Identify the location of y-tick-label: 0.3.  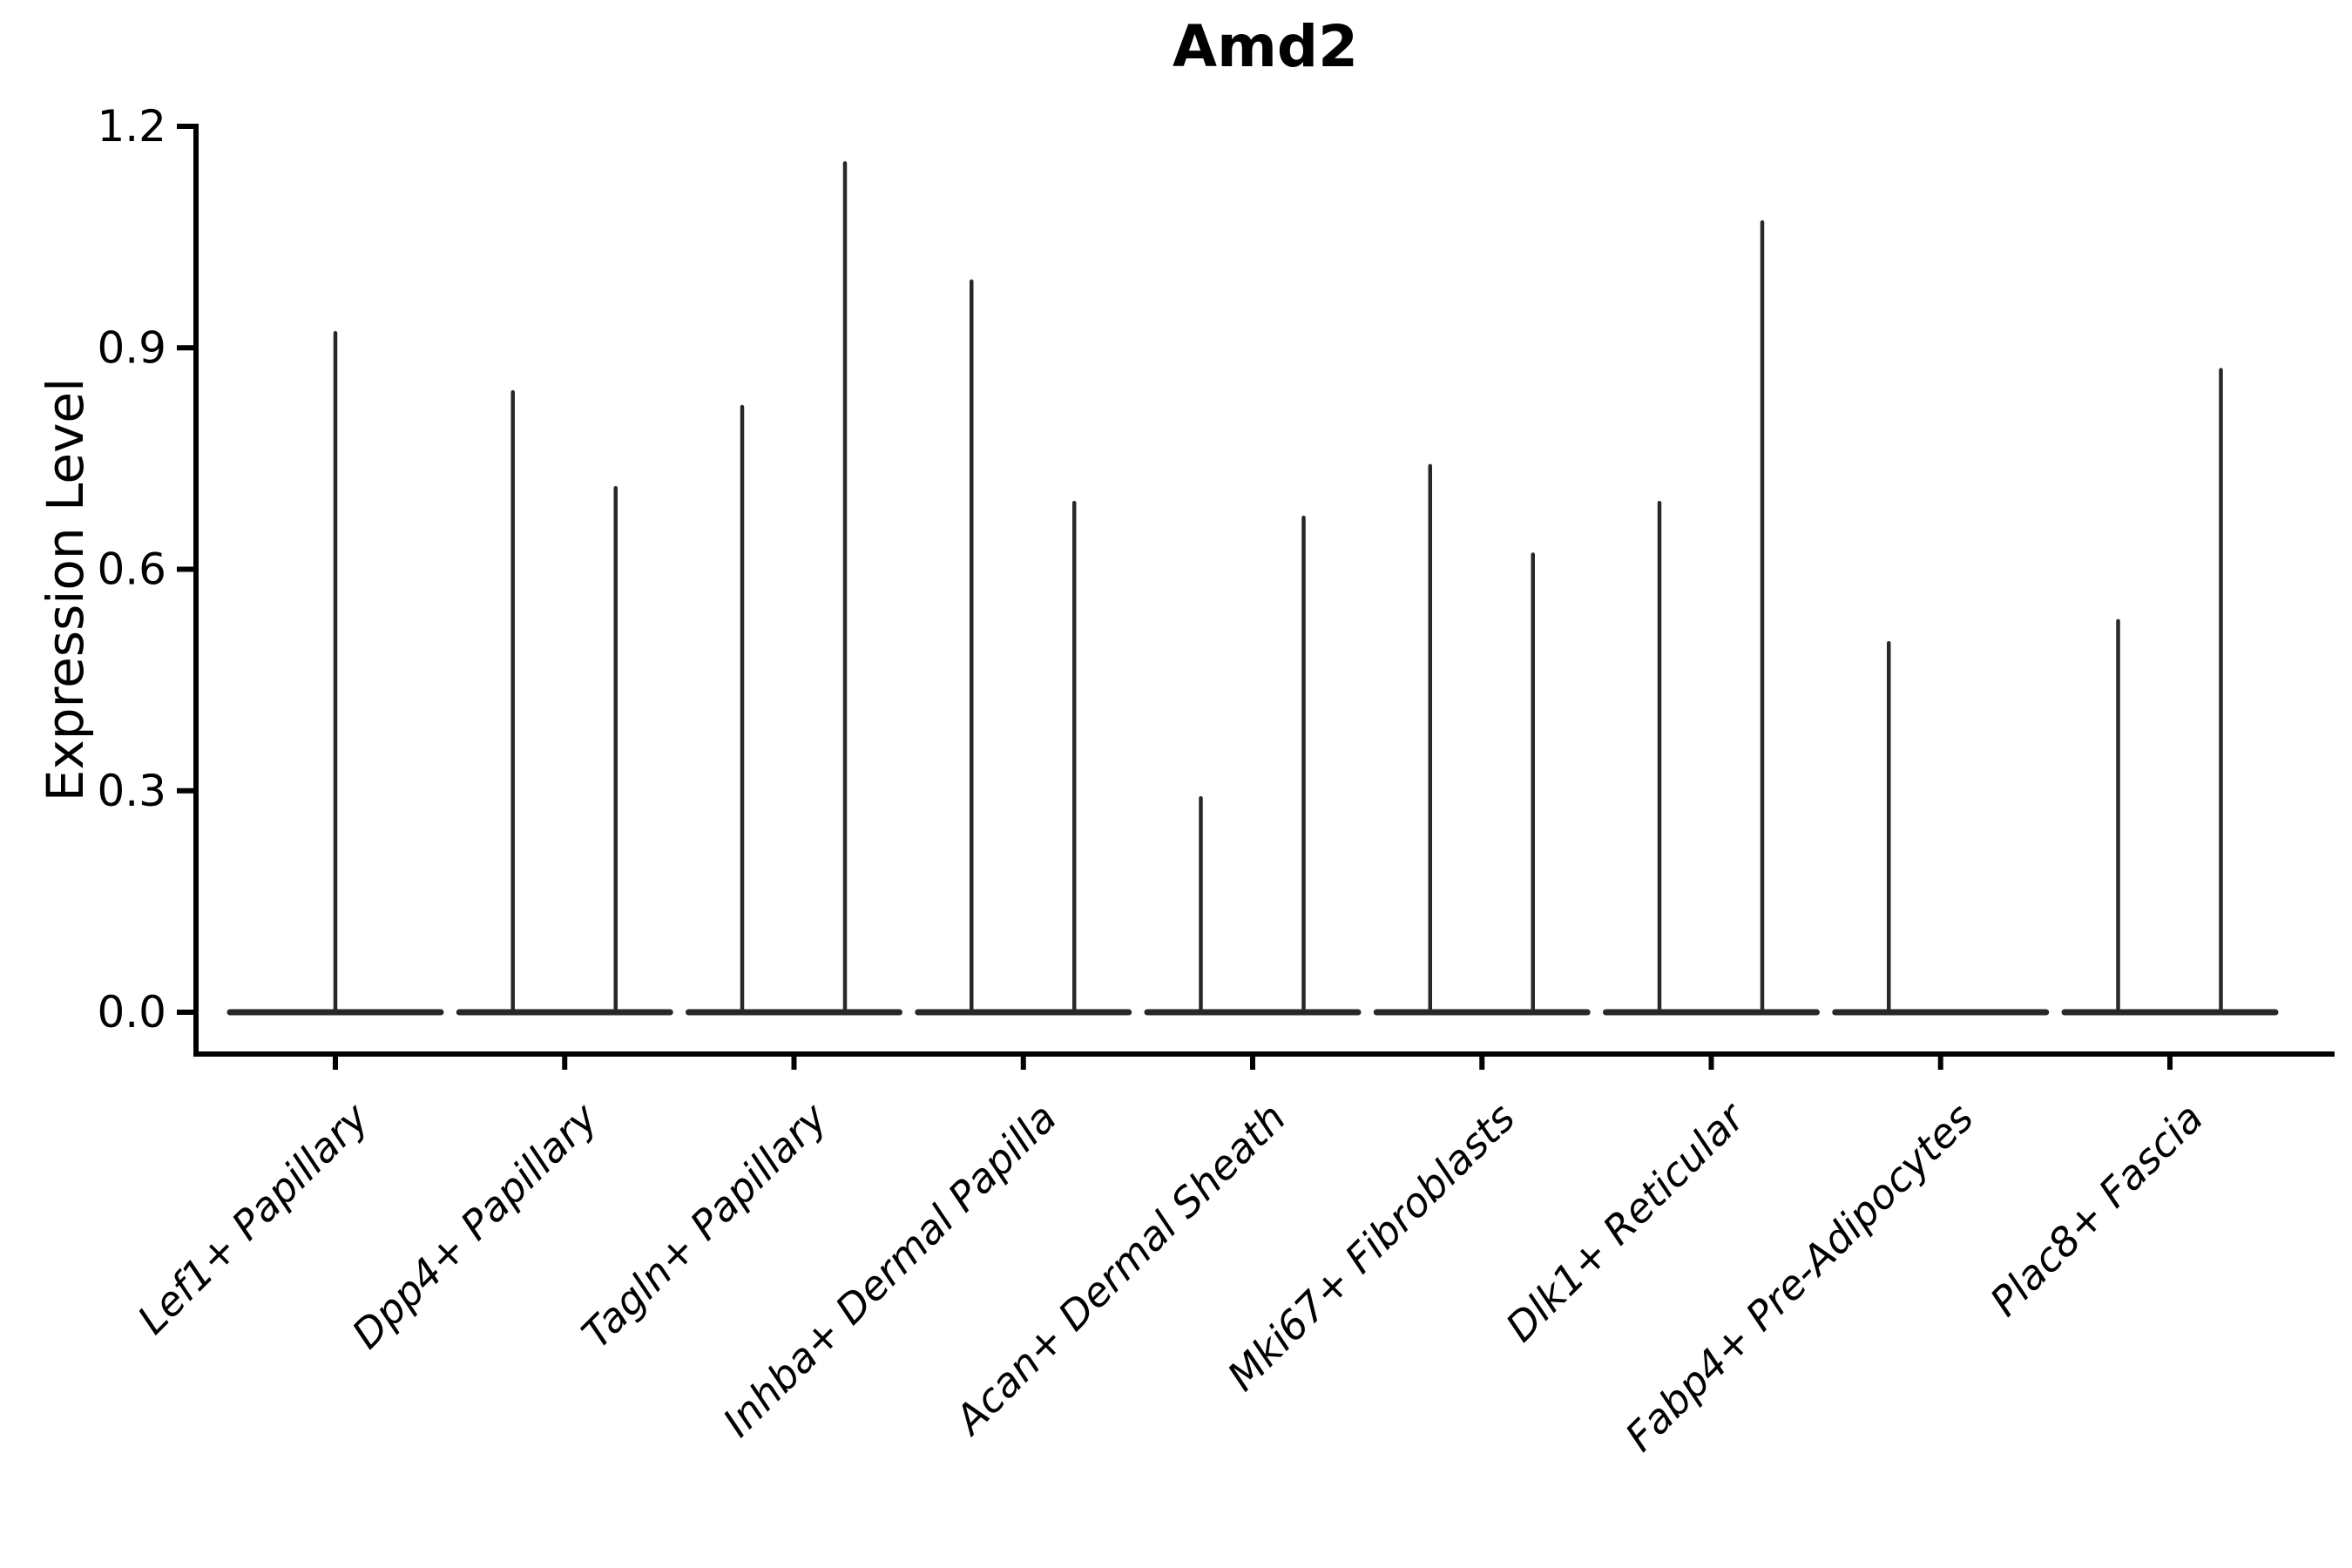
(131, 791).